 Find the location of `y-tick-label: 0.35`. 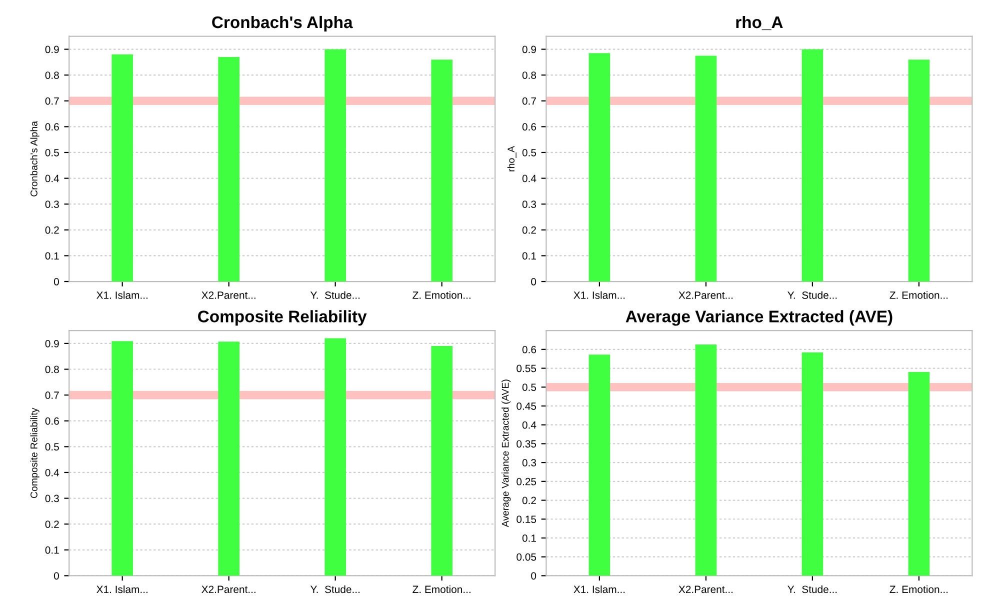

y-tick-label: 0.35 is located at coordinates (526, 444).